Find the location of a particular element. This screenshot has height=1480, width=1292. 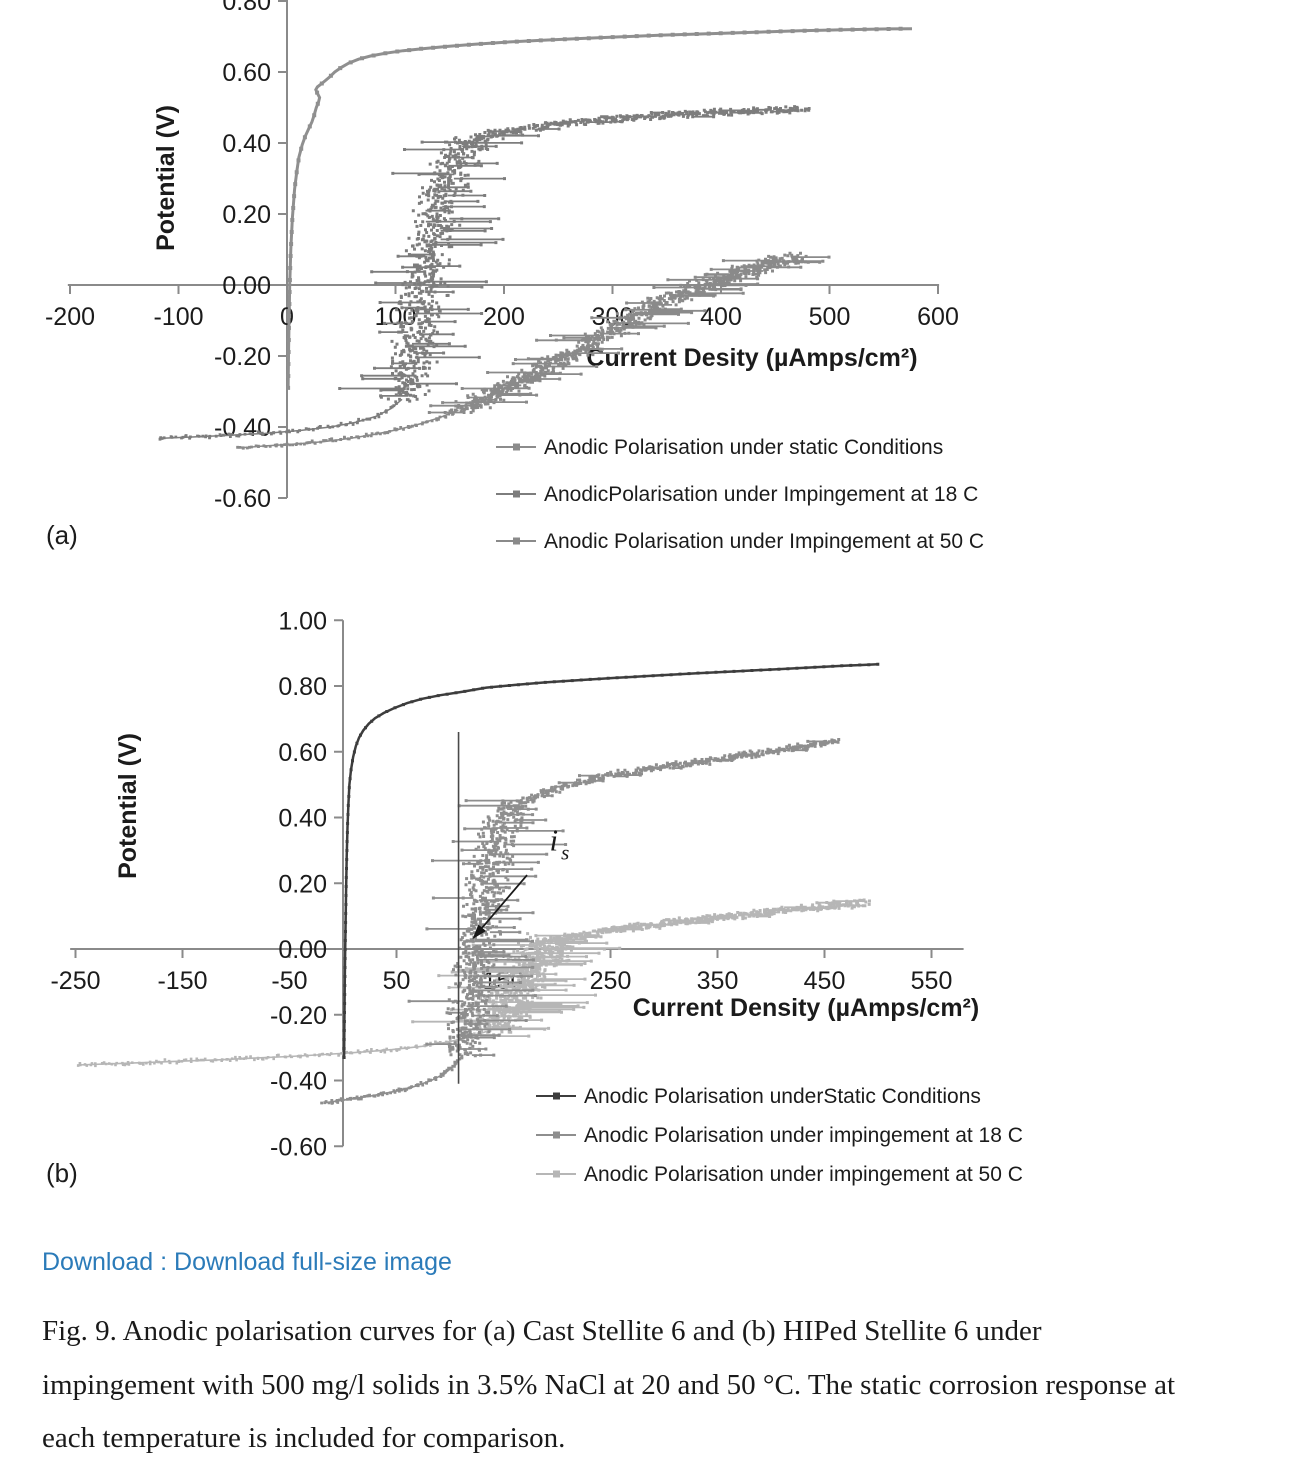

x-tick-label: -150 is located at coordinates (182, 981).